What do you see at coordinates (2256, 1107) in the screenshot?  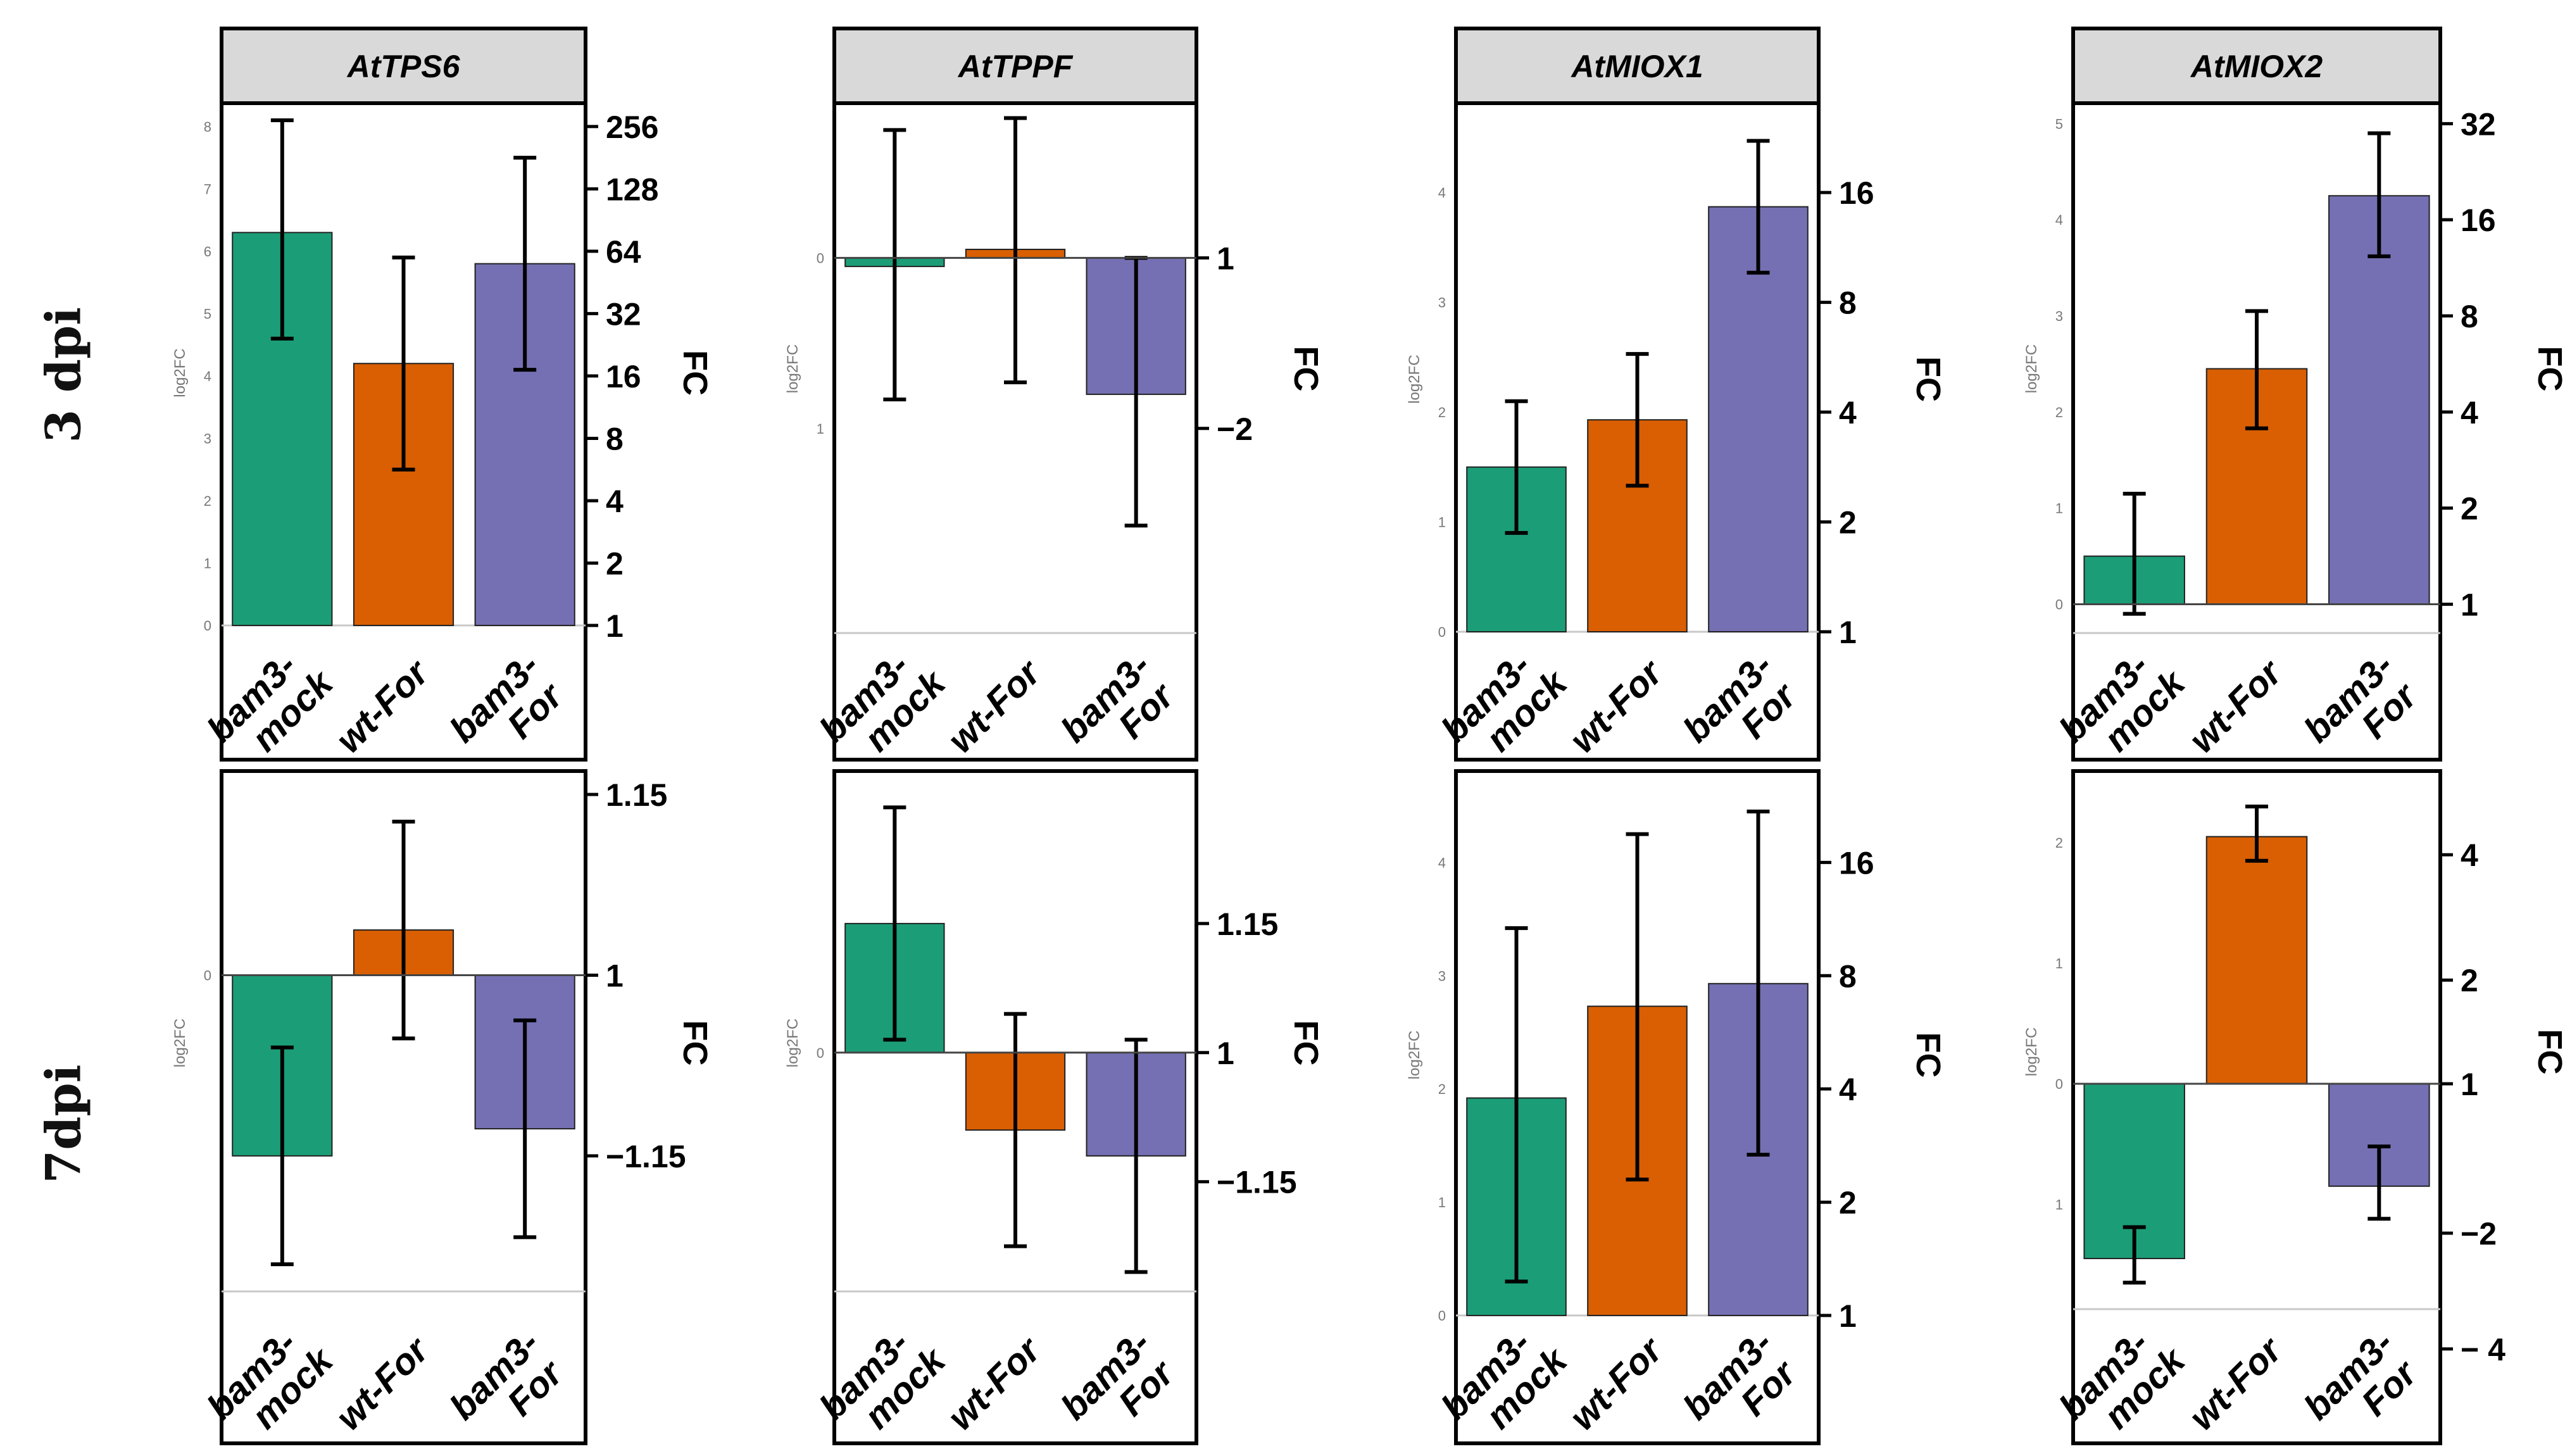 I see `panel-frame` at bounding box center [2256, 1107].